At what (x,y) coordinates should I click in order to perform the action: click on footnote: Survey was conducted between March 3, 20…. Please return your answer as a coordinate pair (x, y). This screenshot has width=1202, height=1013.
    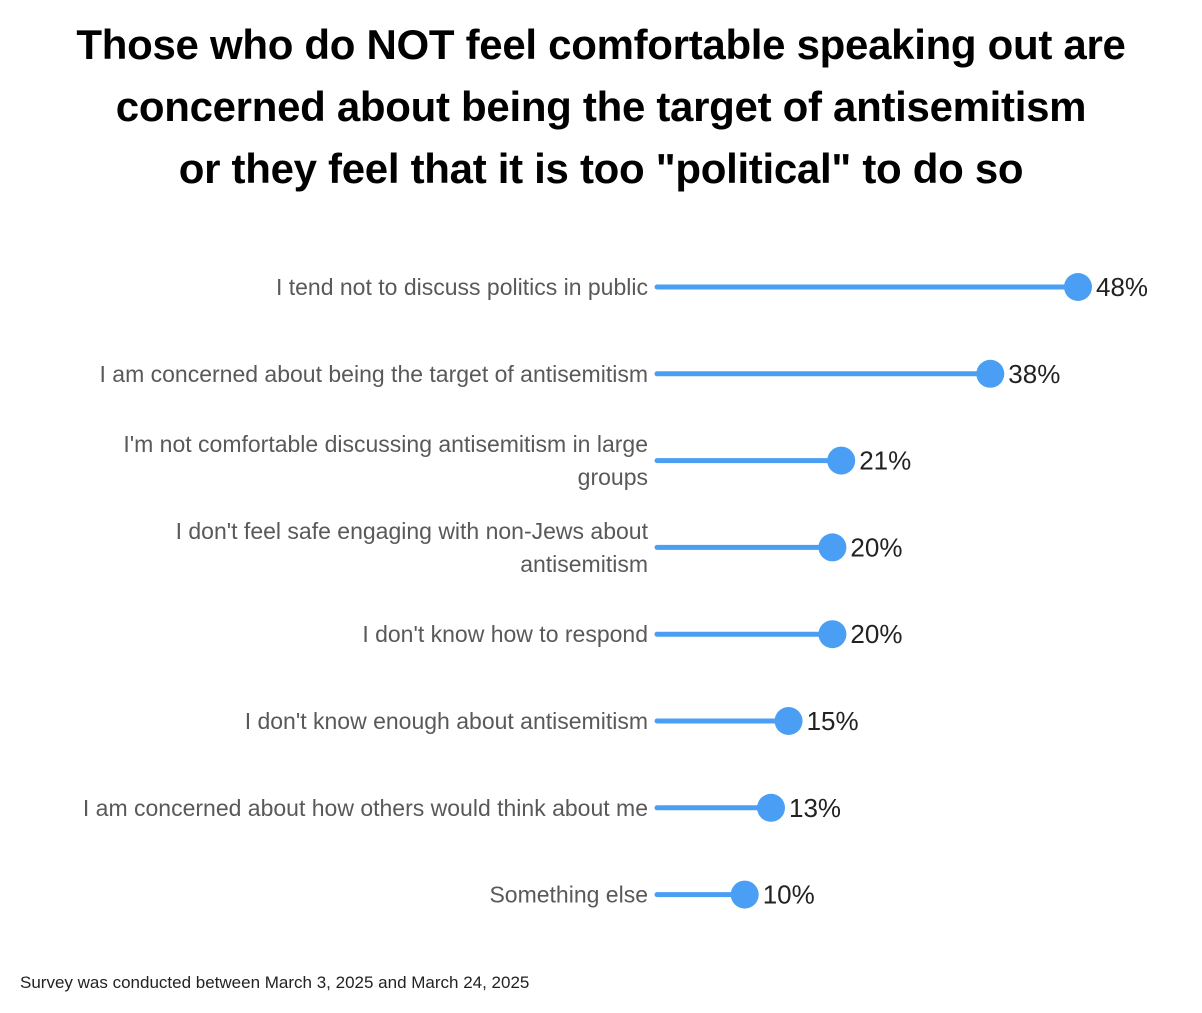
    Looking at the image, I should click on (275, 982).